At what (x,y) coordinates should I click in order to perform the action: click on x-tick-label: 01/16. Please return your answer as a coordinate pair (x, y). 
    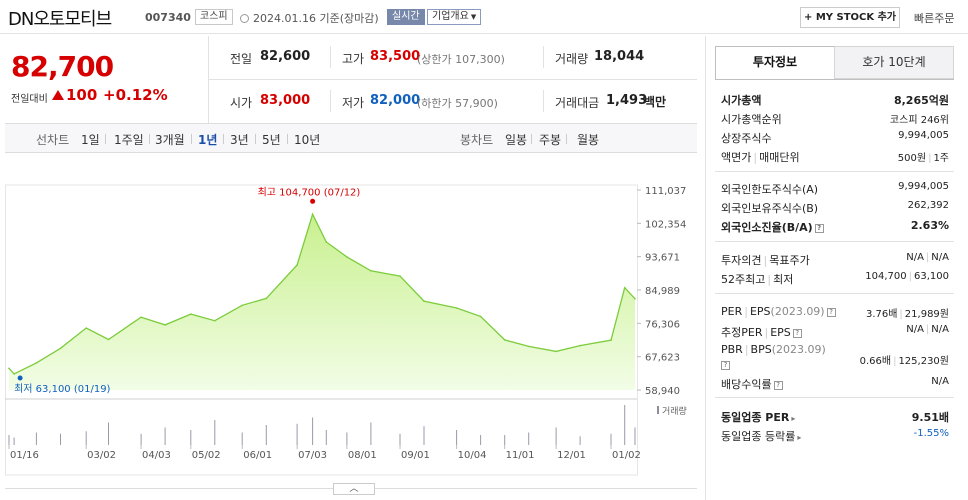
    Looking at the image, I should click on (24, 455).